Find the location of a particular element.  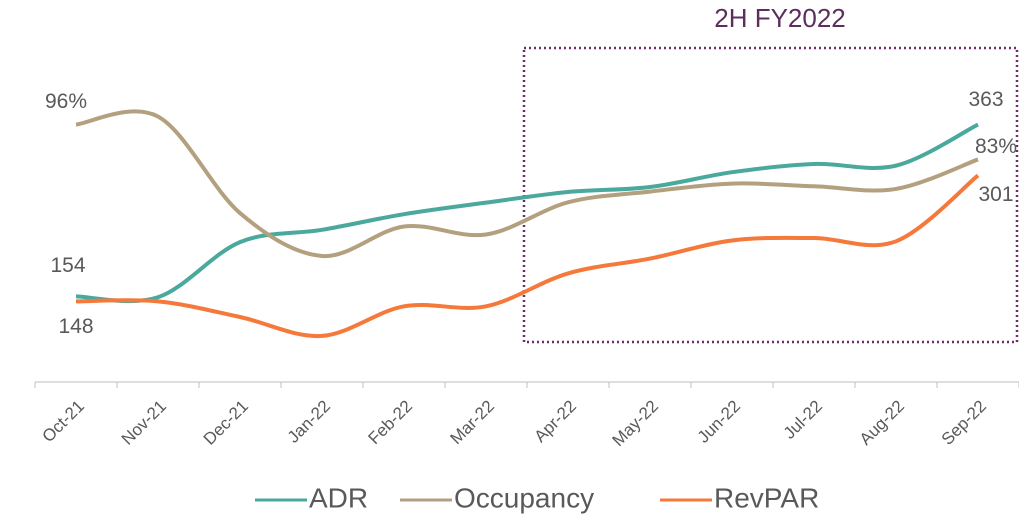

legend-label: Occupancy is located at coordinates (524, 497).